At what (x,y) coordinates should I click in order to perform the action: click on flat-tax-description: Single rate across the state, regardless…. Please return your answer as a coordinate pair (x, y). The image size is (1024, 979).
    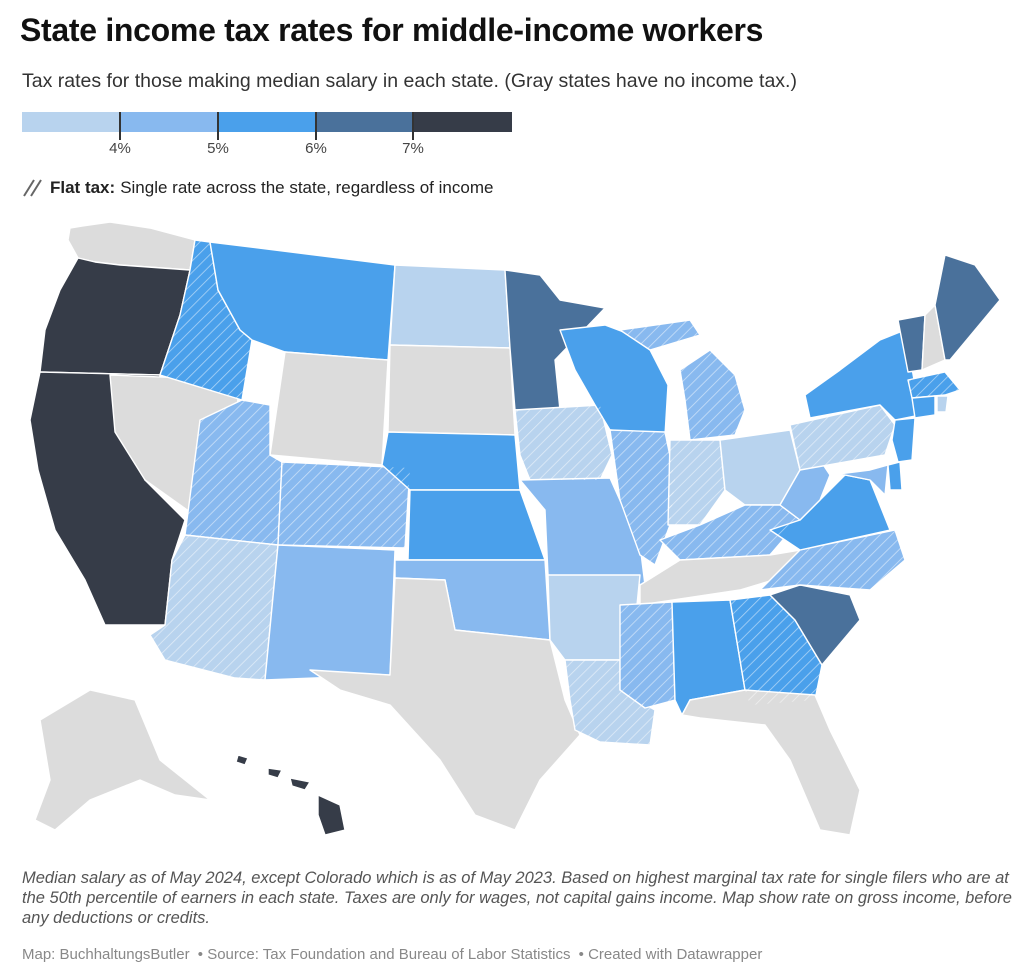
    Looking at the image, I should click on (307, 187).